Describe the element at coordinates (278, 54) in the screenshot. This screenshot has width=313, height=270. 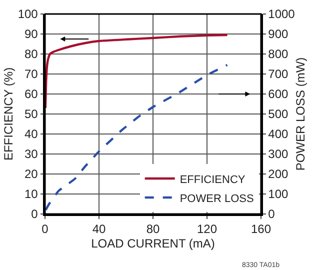
I see `y2-tick-label: 800` at that location.